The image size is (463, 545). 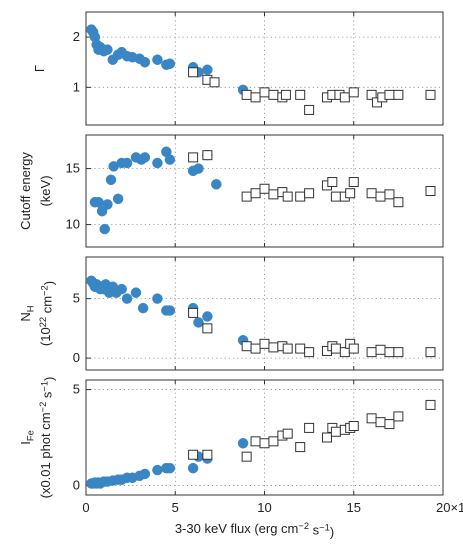 I want to click on y-axis-label: Cutoff energy, so click(x=25, y=191).